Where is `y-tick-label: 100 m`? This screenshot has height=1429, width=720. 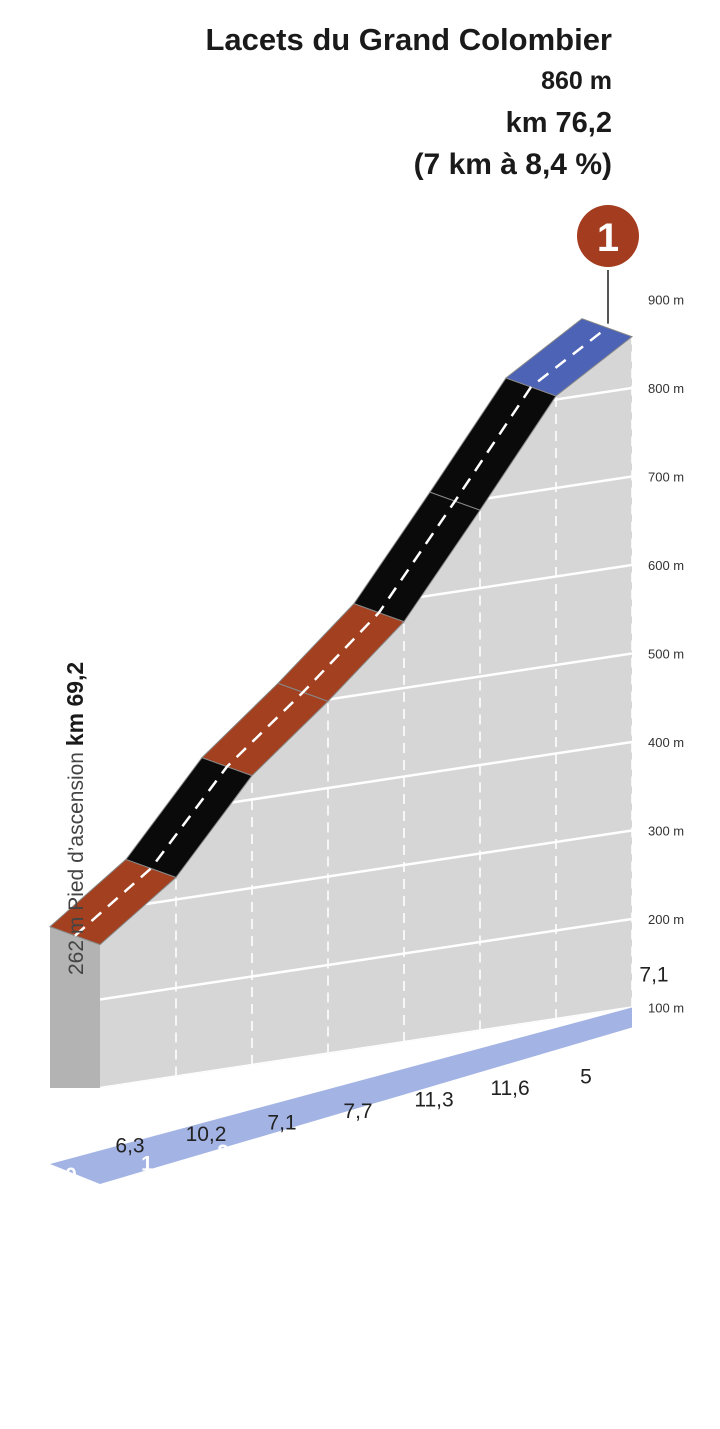 y-tick-label: 100 m is located at coordinates (666, 1008).